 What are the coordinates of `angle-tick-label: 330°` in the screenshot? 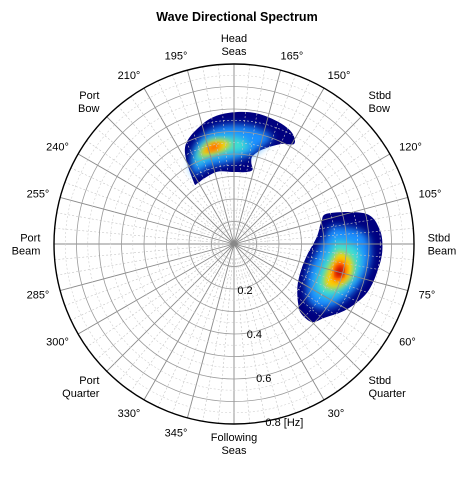 It's located at (129, 414).